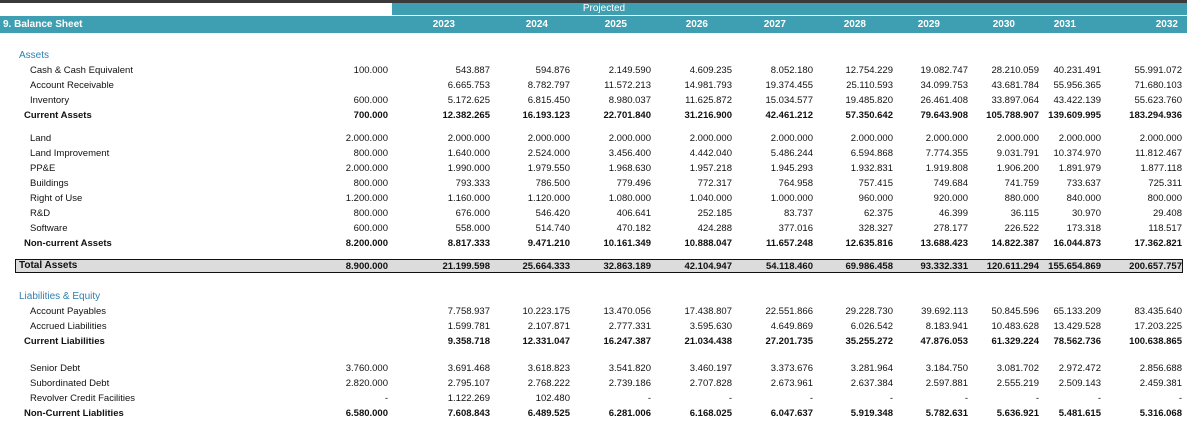 The width and height of the screenshot is (1187, 423). What do you see at coordinates (1074, 266) in the screenshot?
I see `cell-ta-2031: 155.654.869` at bounding box center [1074, 266].